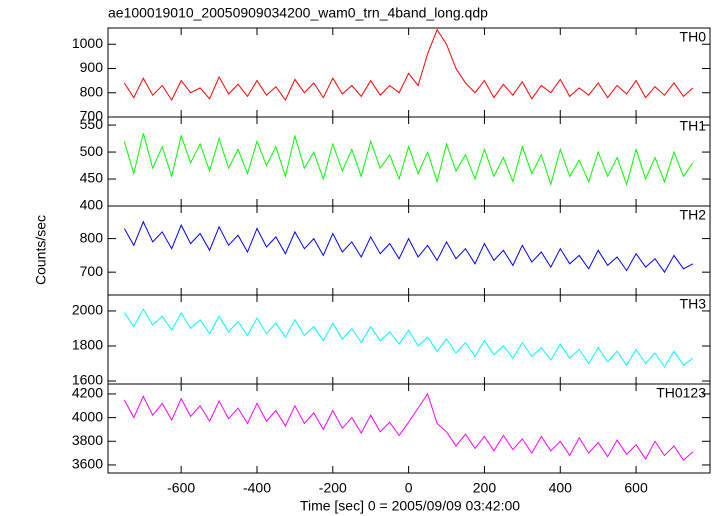  Describe the element at coordinates (92, 178) in the screenshot. I see `y-tick-label: 450` at that location.